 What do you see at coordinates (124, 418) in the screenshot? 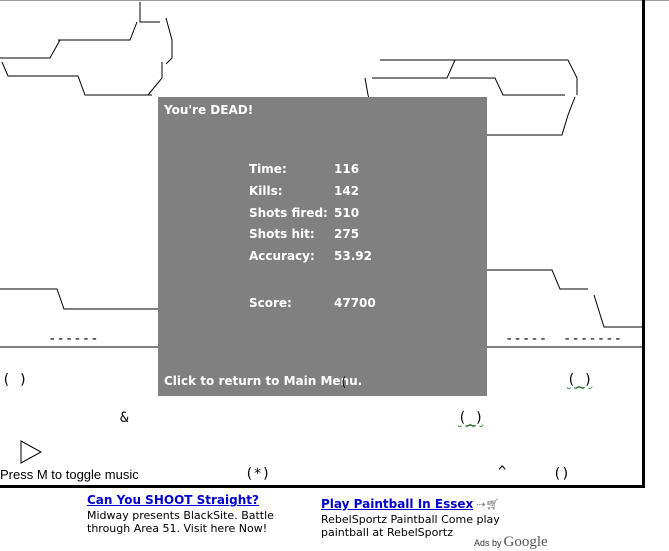
I see `ampersand-sprite: &` at bounding box center [124, 418].